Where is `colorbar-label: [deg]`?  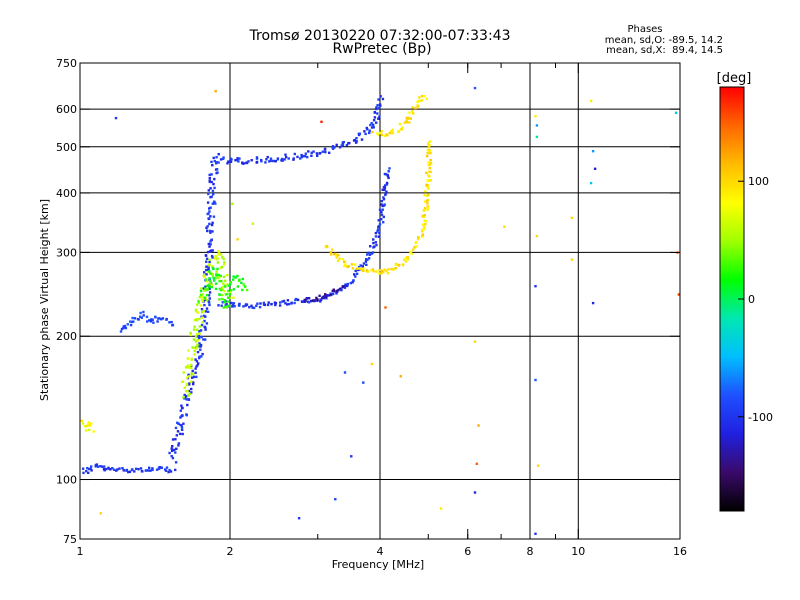
colorbar-label: [deg] is located at coordinates (734, 78).